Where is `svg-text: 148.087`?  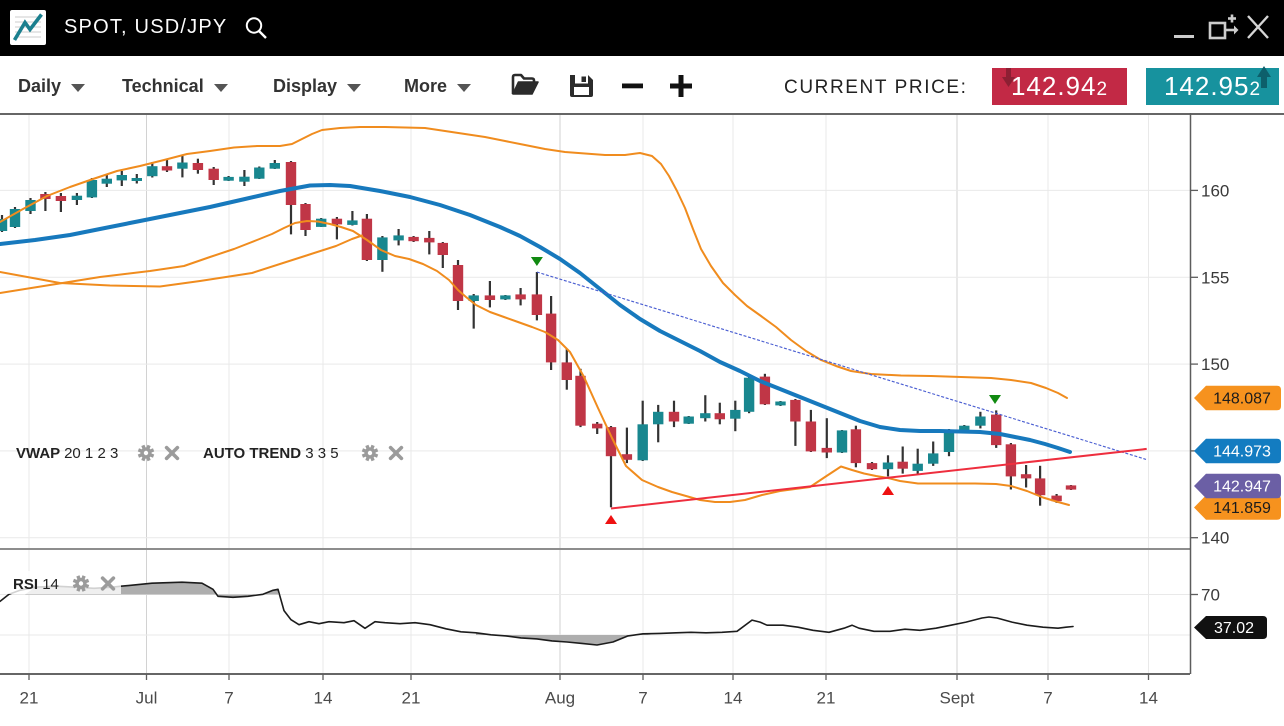
svg-text: 148.087 is located at coordinates (1242, 399).